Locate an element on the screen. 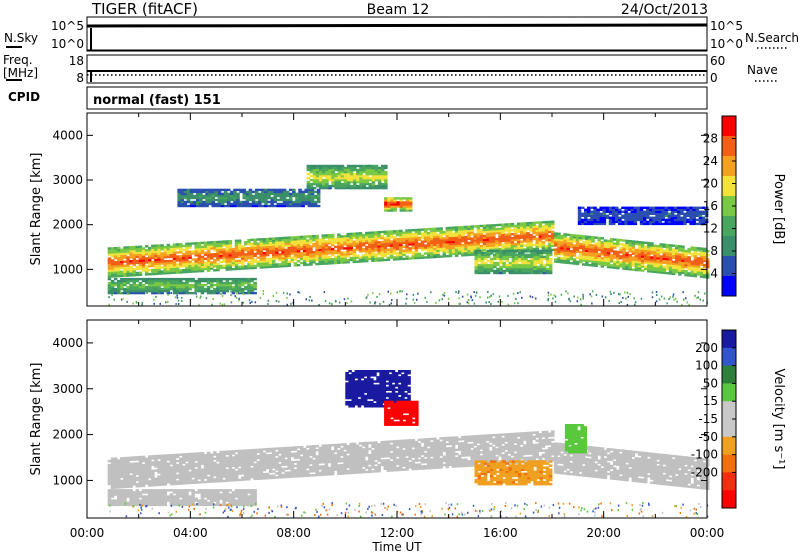  velocity-echo-region is located at coordinates (408, 460).